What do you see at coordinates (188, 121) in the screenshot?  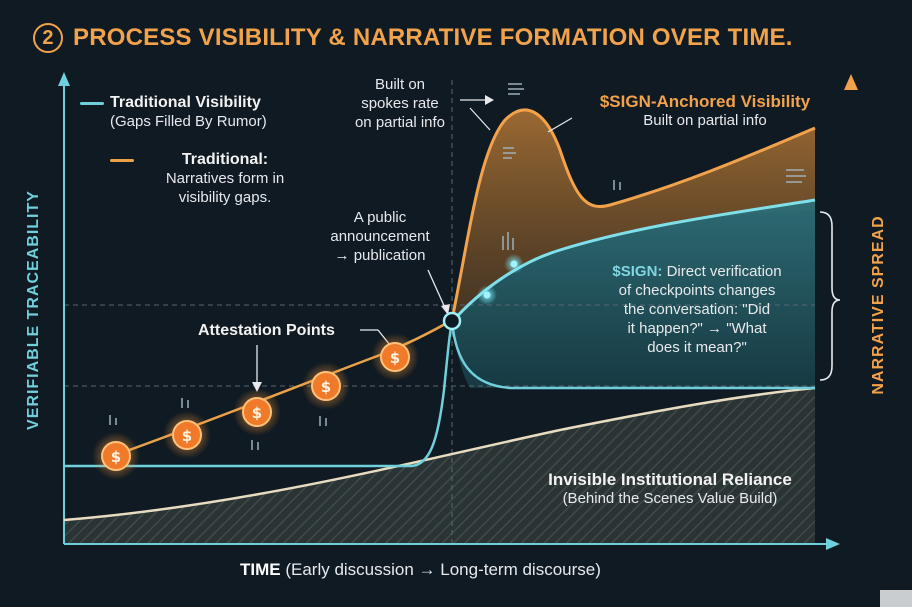 I see `legend-tv-sub: (Gaps Filled By Rumor)` at bounding box center [188, 121].